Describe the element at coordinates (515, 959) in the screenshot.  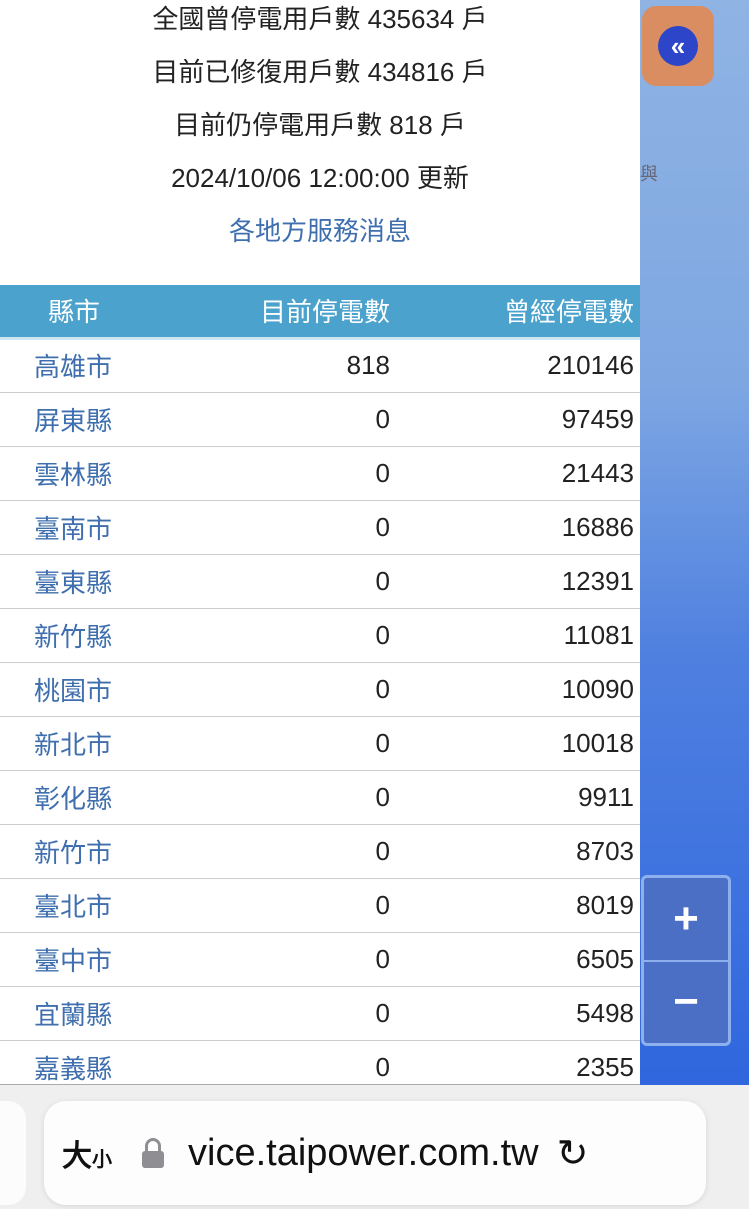
I see `ever-outage-cell: 6505` at that location.